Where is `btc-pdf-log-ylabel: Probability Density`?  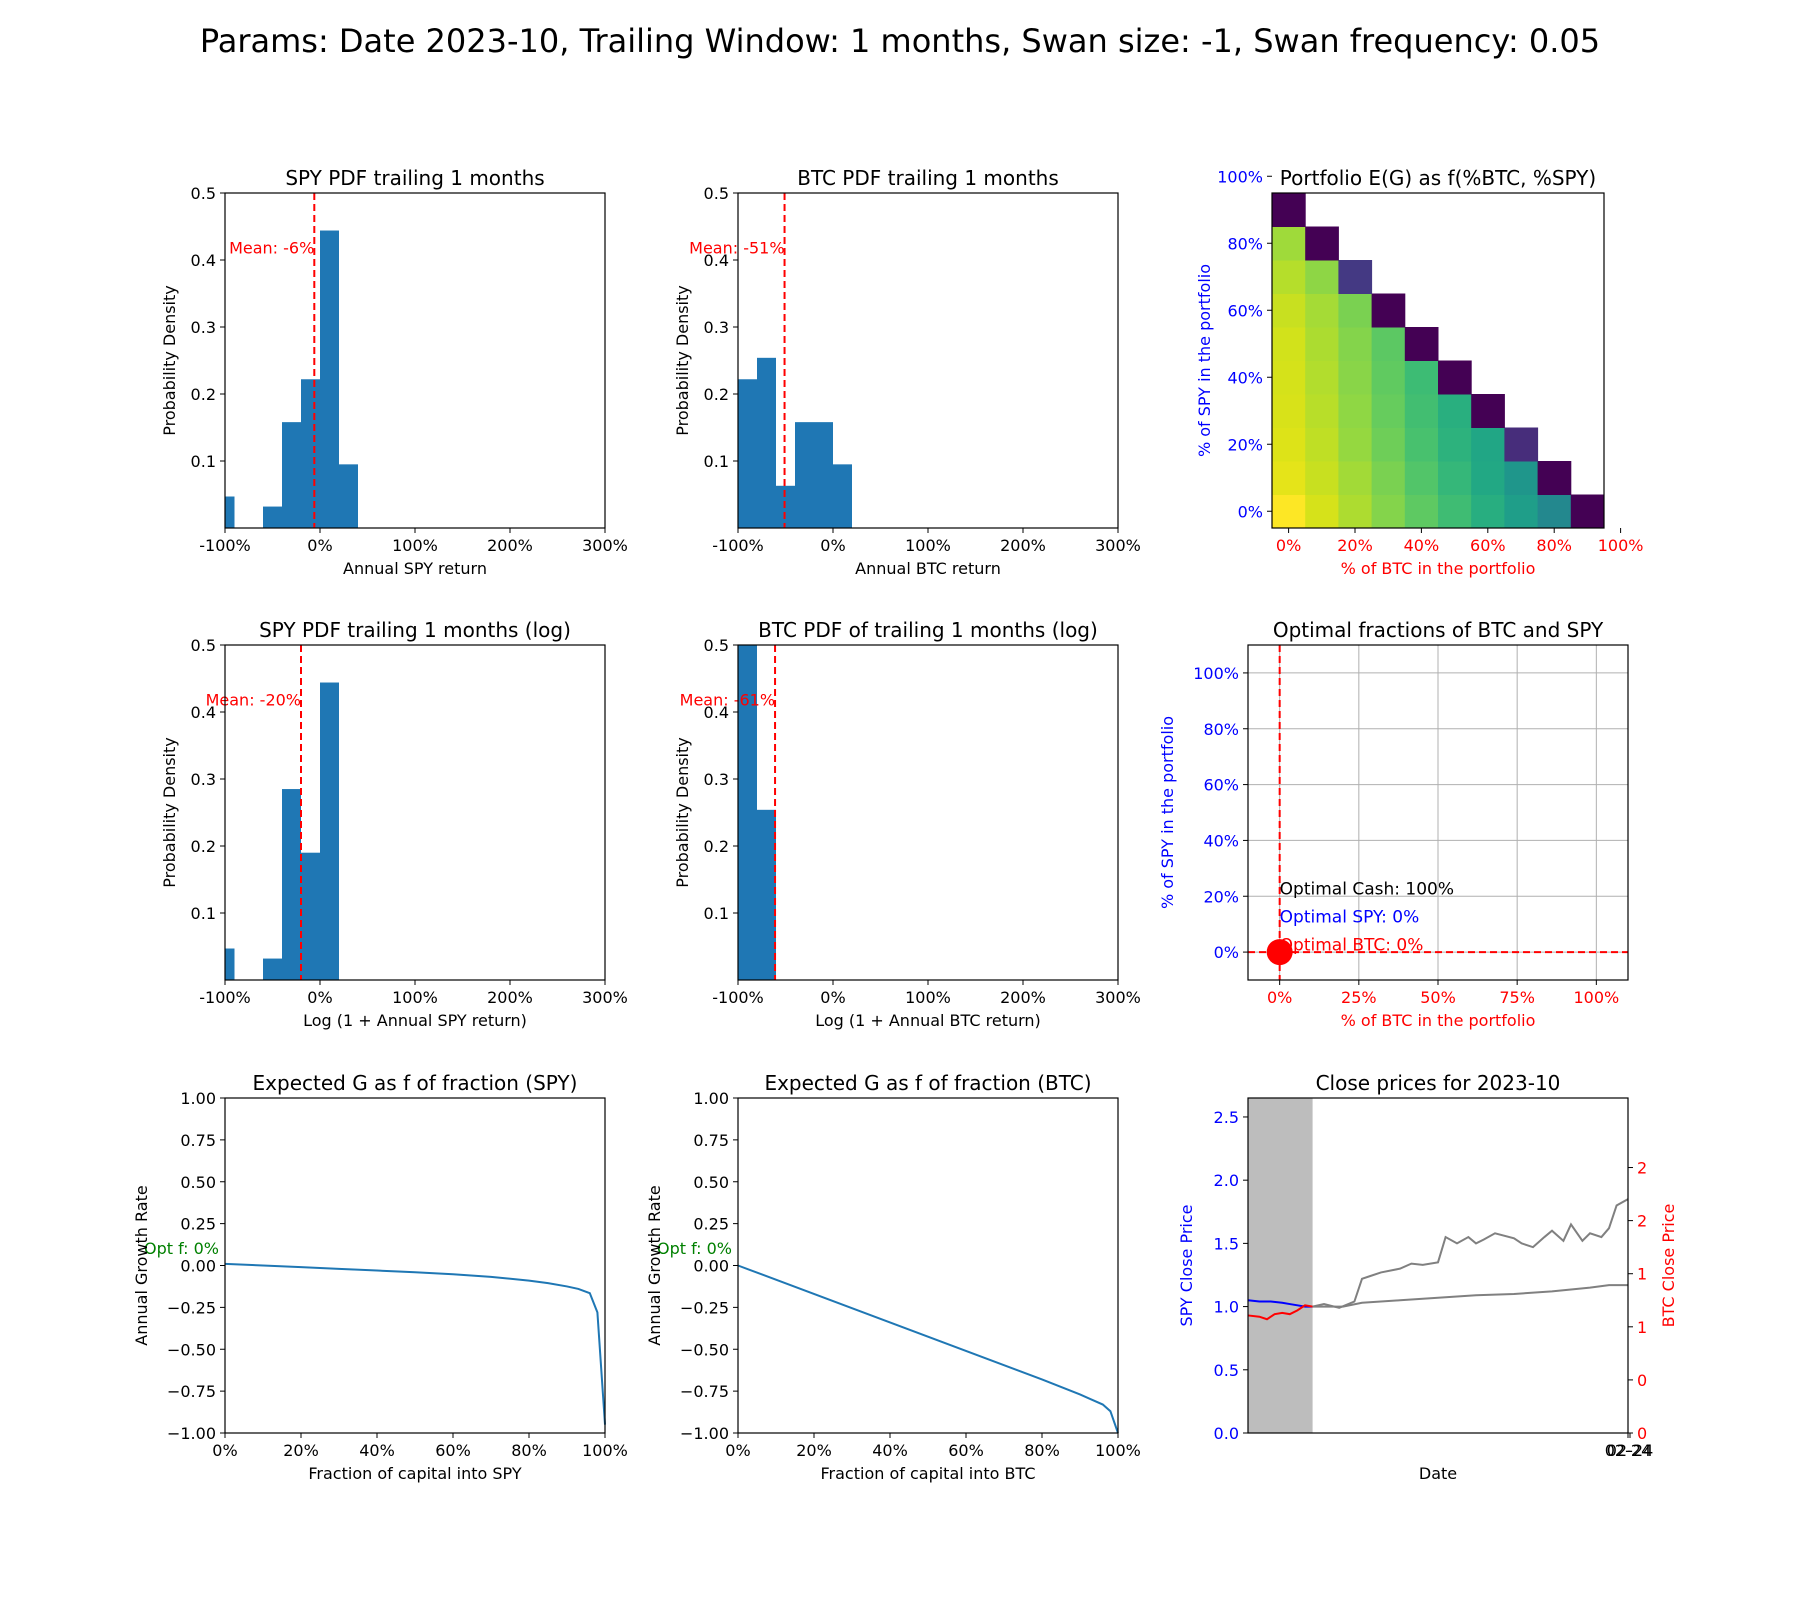
btc-pdf-log-ylabel: Probability Density is located at coordinates (682, 812).